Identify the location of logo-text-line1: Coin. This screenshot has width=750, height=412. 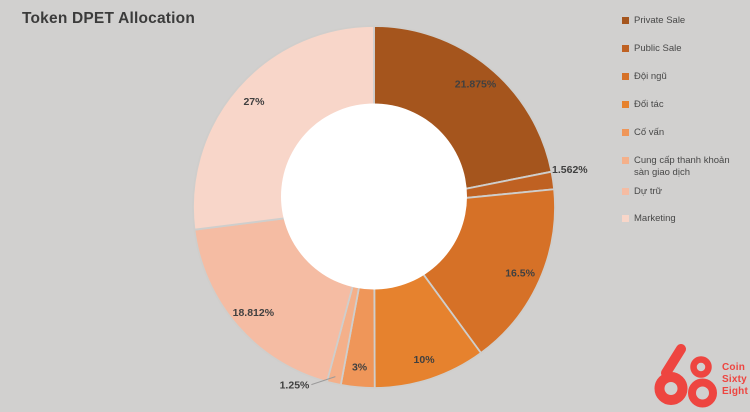
(733, 367).